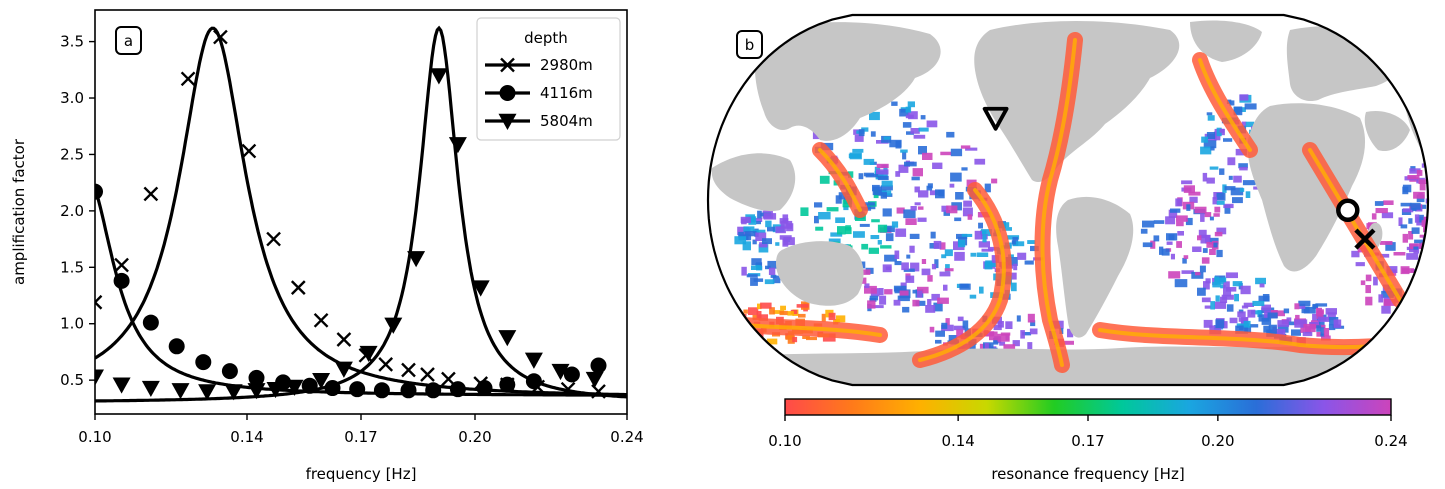  I want to click on legend-marker-4116m, so click(507, 93).